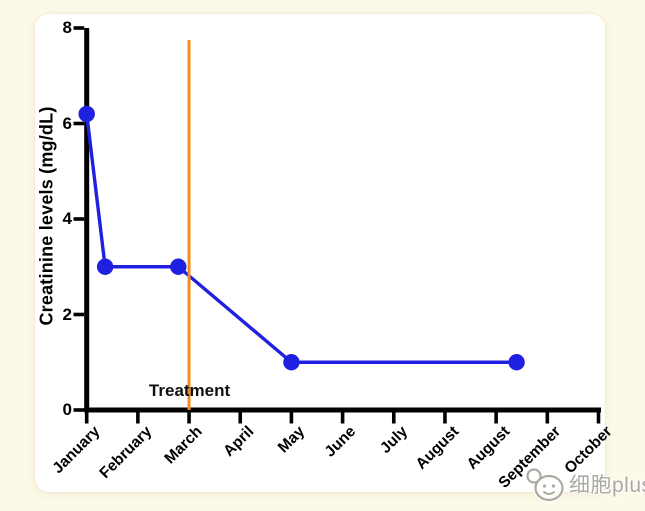  What do you see at coordinates (545, 485) in the screenshot?
I see `cell-cartoon-icon` at bounding box center [545, 485].